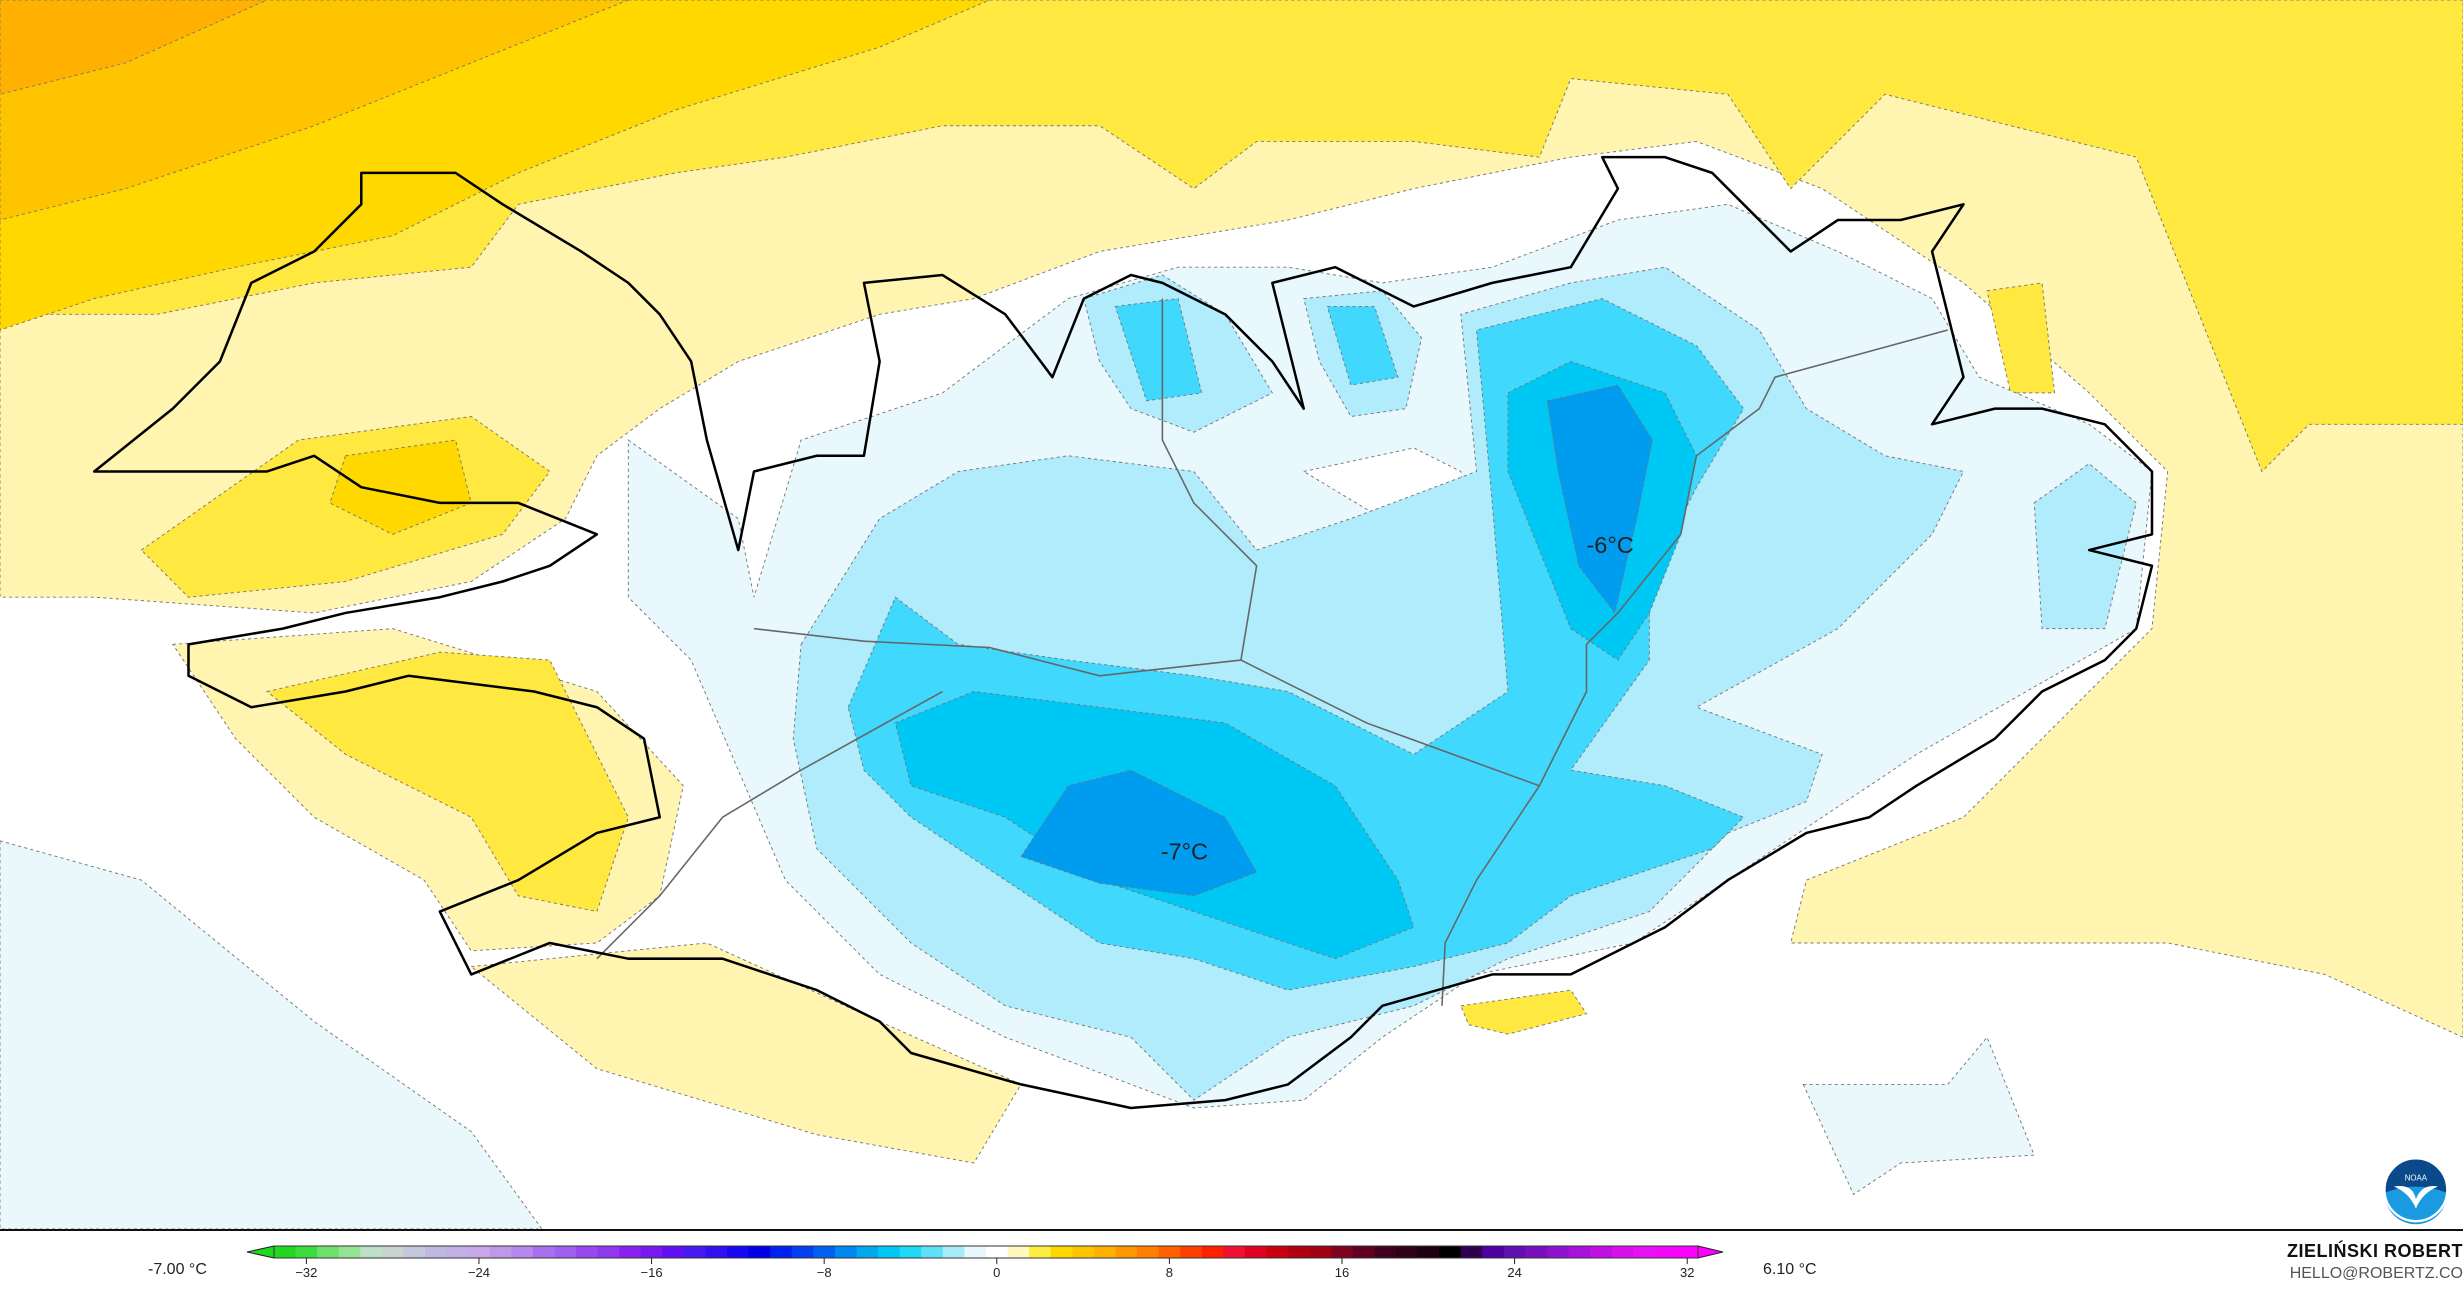 The height and width of the screenshot is (1289, 2463). What do you see at coordinates (134, 47) in the screenshot?
I see `contour-orange-dark` at bounding box center [134, 47].